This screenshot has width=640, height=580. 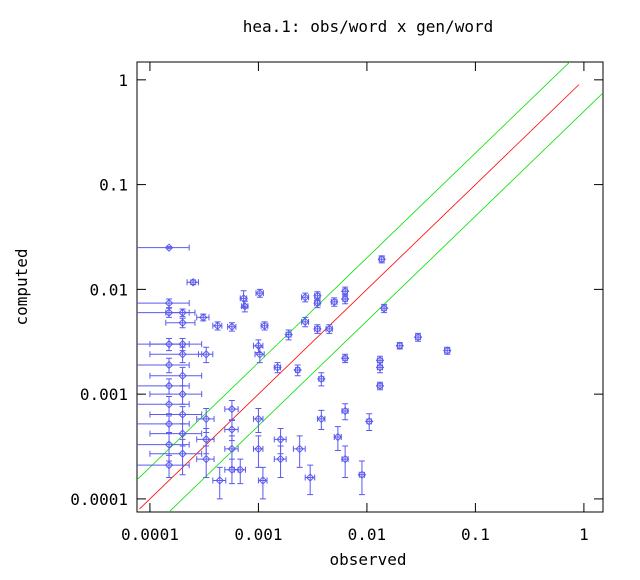 I want to click on y-tick-label: 1, so click(x=123, y=80).